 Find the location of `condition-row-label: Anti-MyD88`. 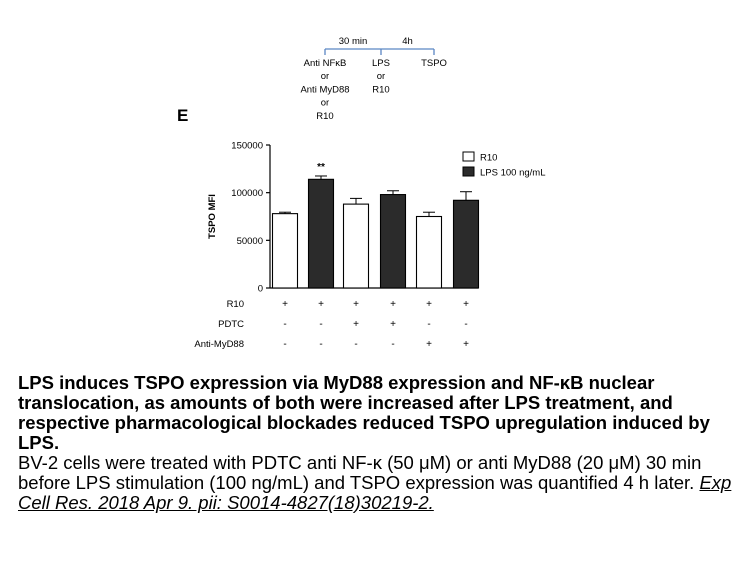

condition-row-label: Anti-MyD88 is located at coordinates (219, 344).